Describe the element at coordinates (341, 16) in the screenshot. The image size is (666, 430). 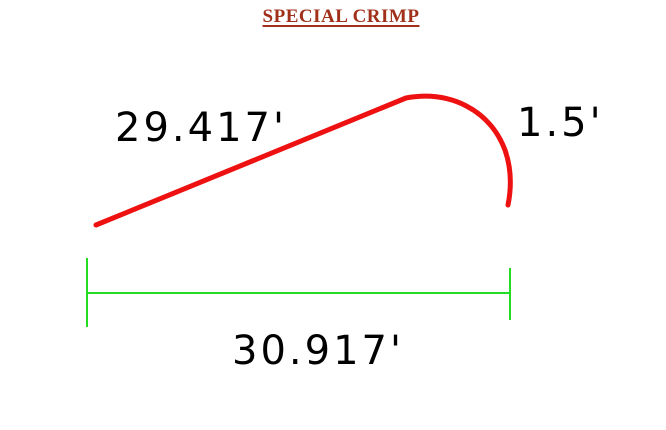
I see `drawing-title: SPECIAL CRIMP` at that location.